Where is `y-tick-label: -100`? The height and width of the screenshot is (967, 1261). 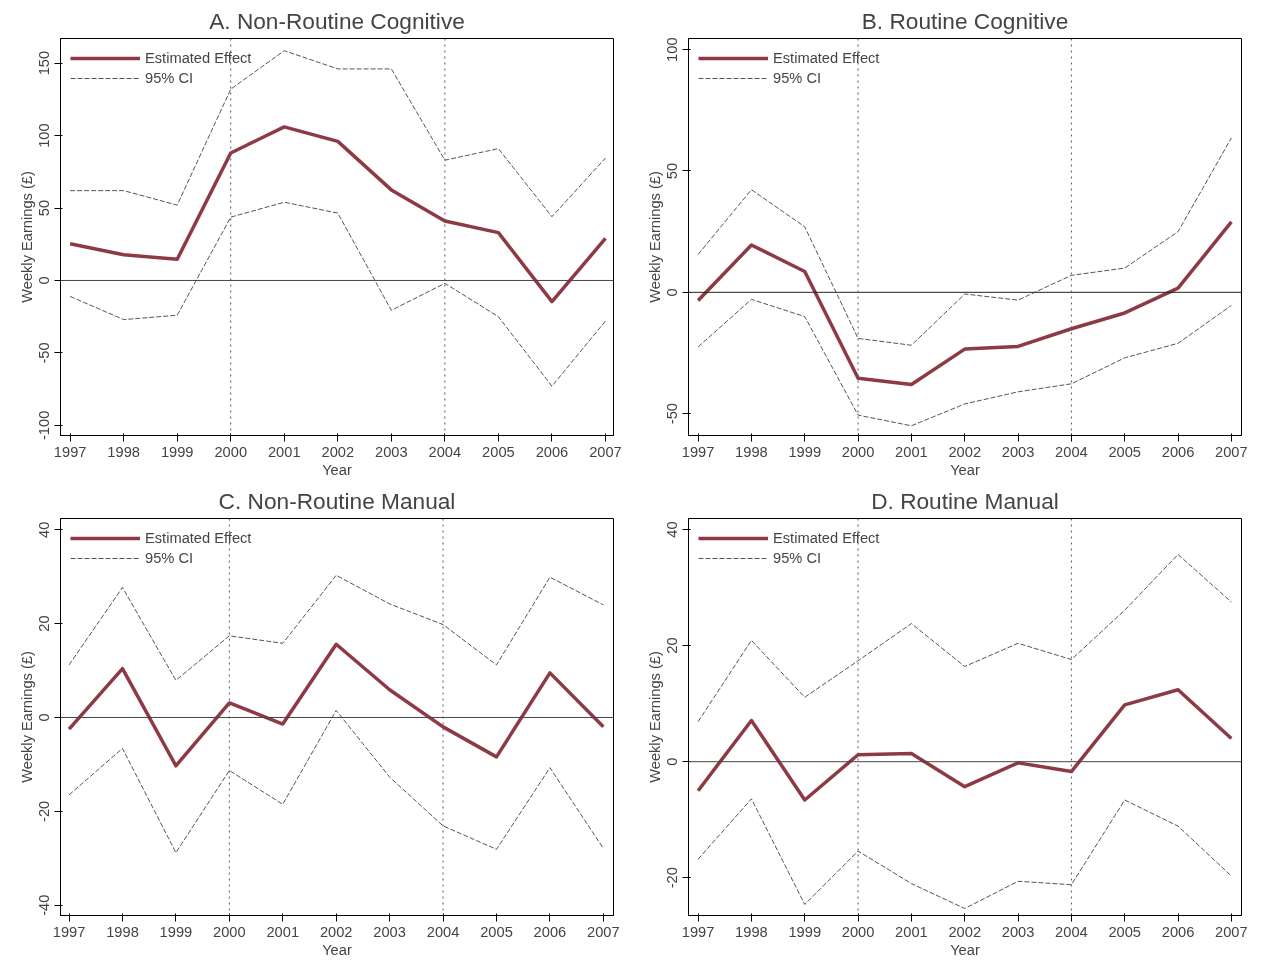
y-tick-label: -100 is located at coordinates (44, 425).